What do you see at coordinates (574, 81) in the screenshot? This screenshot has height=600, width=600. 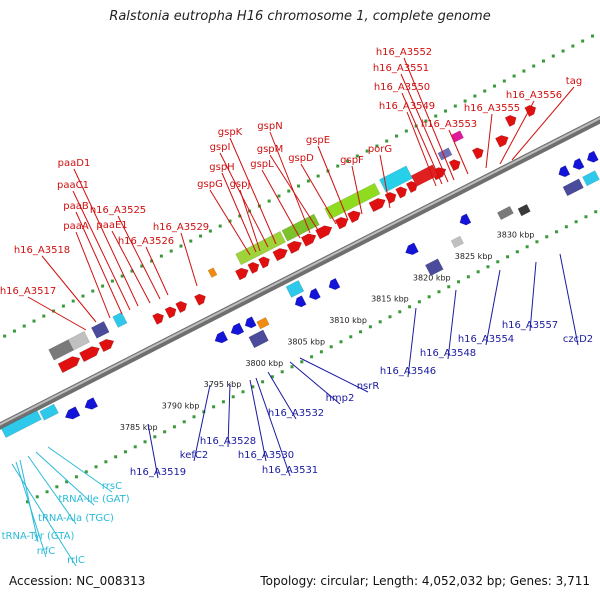 I see `forward-gene-label: tag` at bounding box center [574, 81].